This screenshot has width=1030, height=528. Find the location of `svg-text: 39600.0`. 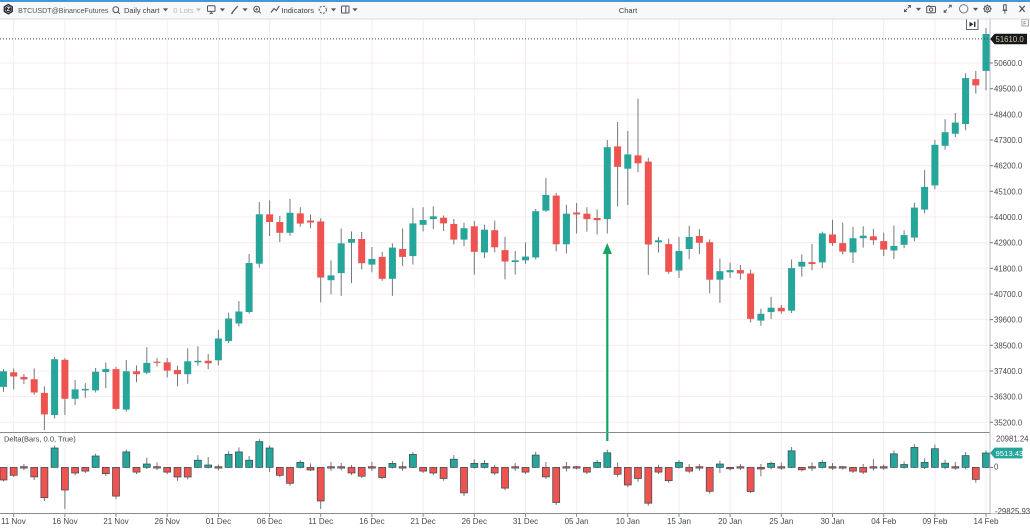

svg-text: 39600.0 is located at coordinates (1008, 320).